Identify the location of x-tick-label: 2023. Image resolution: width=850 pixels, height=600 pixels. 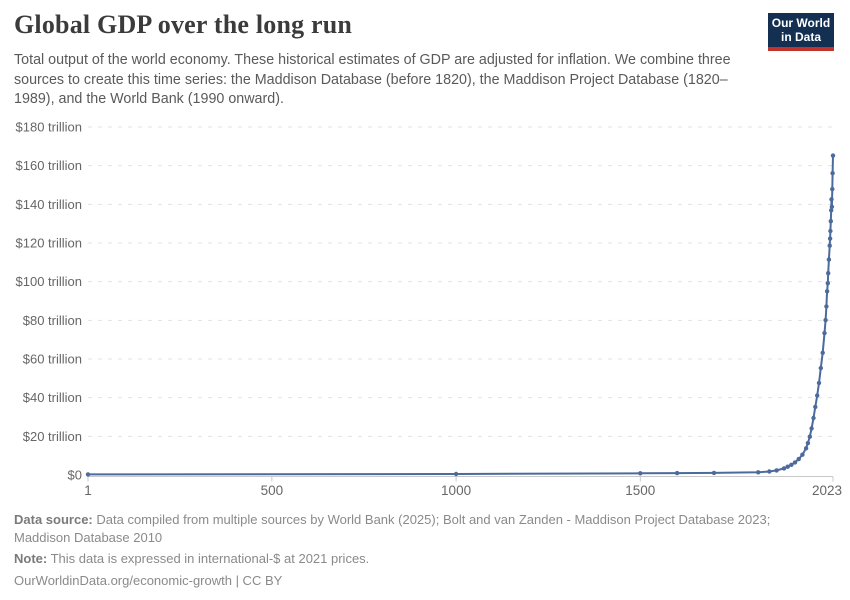
(827, 490).